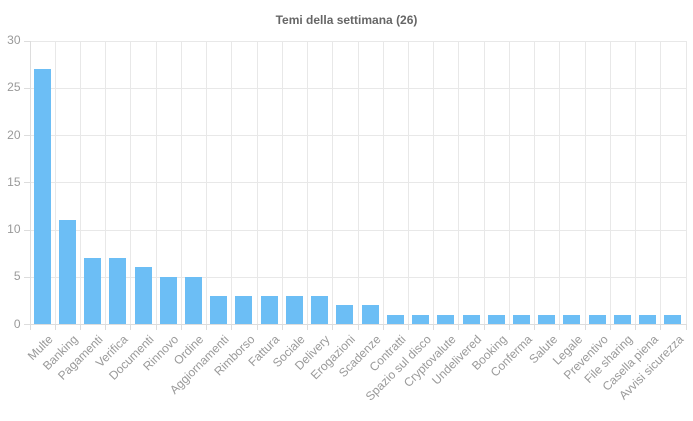 The height and width of the screenshot is (421, 693). What do you see at coordinates (345, 314) in the screenshot?
I see `bar-erogazioni` at bounding box center [345, 314].